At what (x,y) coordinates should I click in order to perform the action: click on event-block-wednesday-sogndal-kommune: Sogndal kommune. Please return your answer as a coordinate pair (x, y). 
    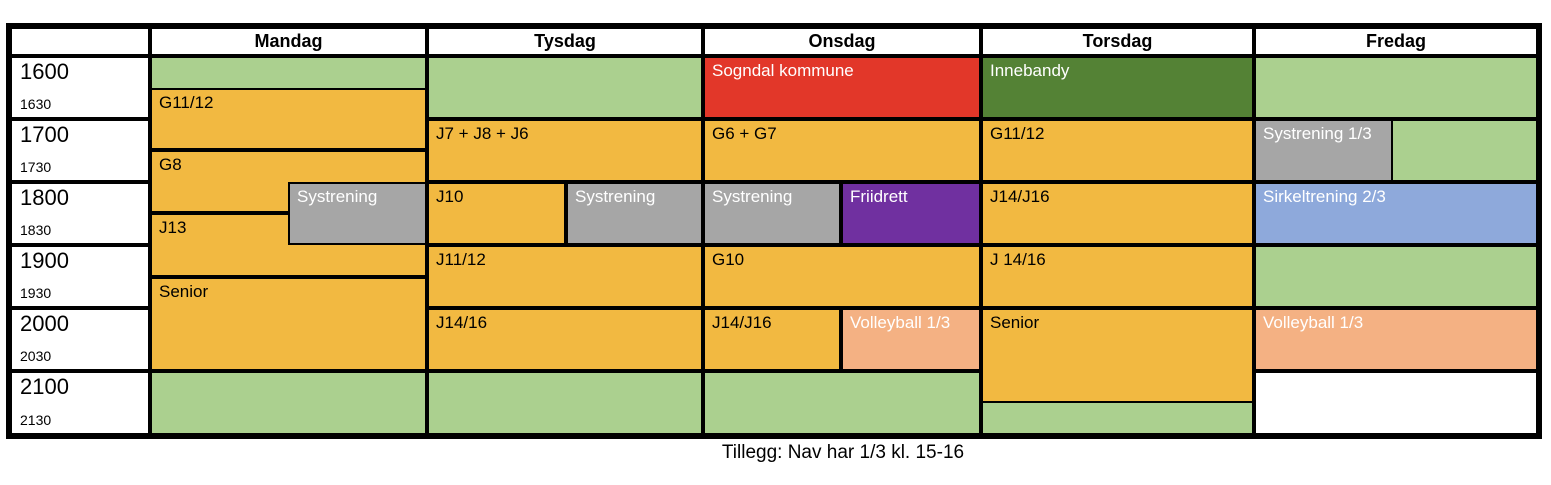
    Looking at the image, I should click on (842, 87).